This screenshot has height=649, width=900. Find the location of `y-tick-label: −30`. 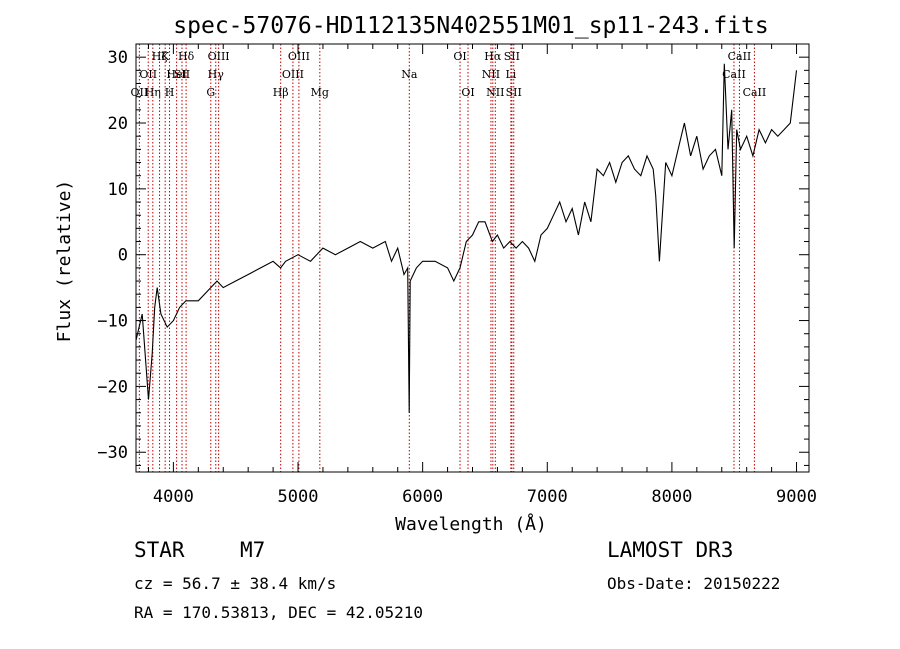

y-tick-label: −30 is located at coordinates (112, 453).